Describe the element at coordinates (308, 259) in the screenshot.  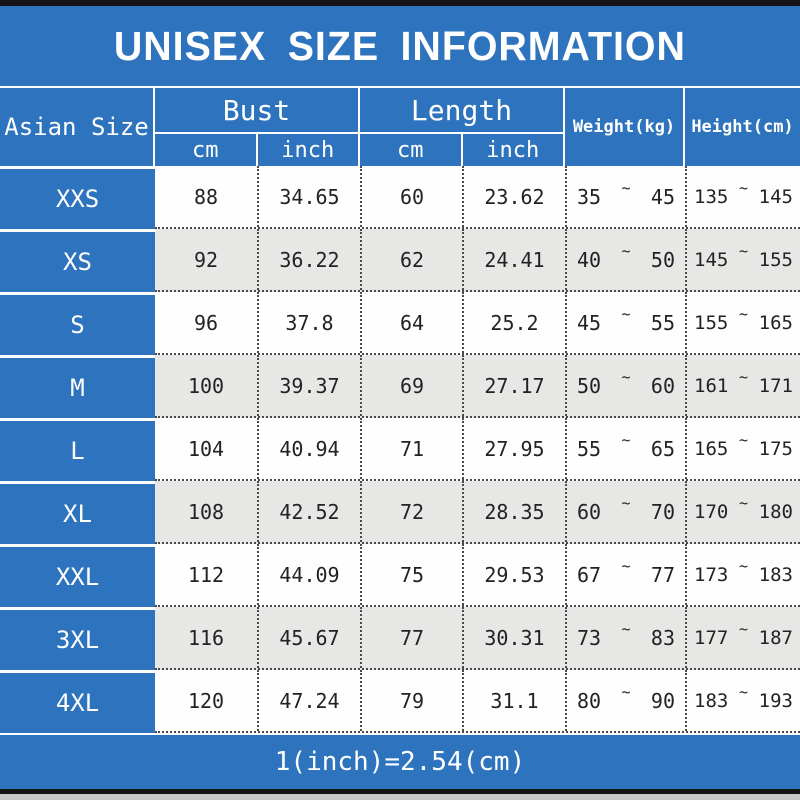
I see `cell-bust-inch: 36.22` at that location.